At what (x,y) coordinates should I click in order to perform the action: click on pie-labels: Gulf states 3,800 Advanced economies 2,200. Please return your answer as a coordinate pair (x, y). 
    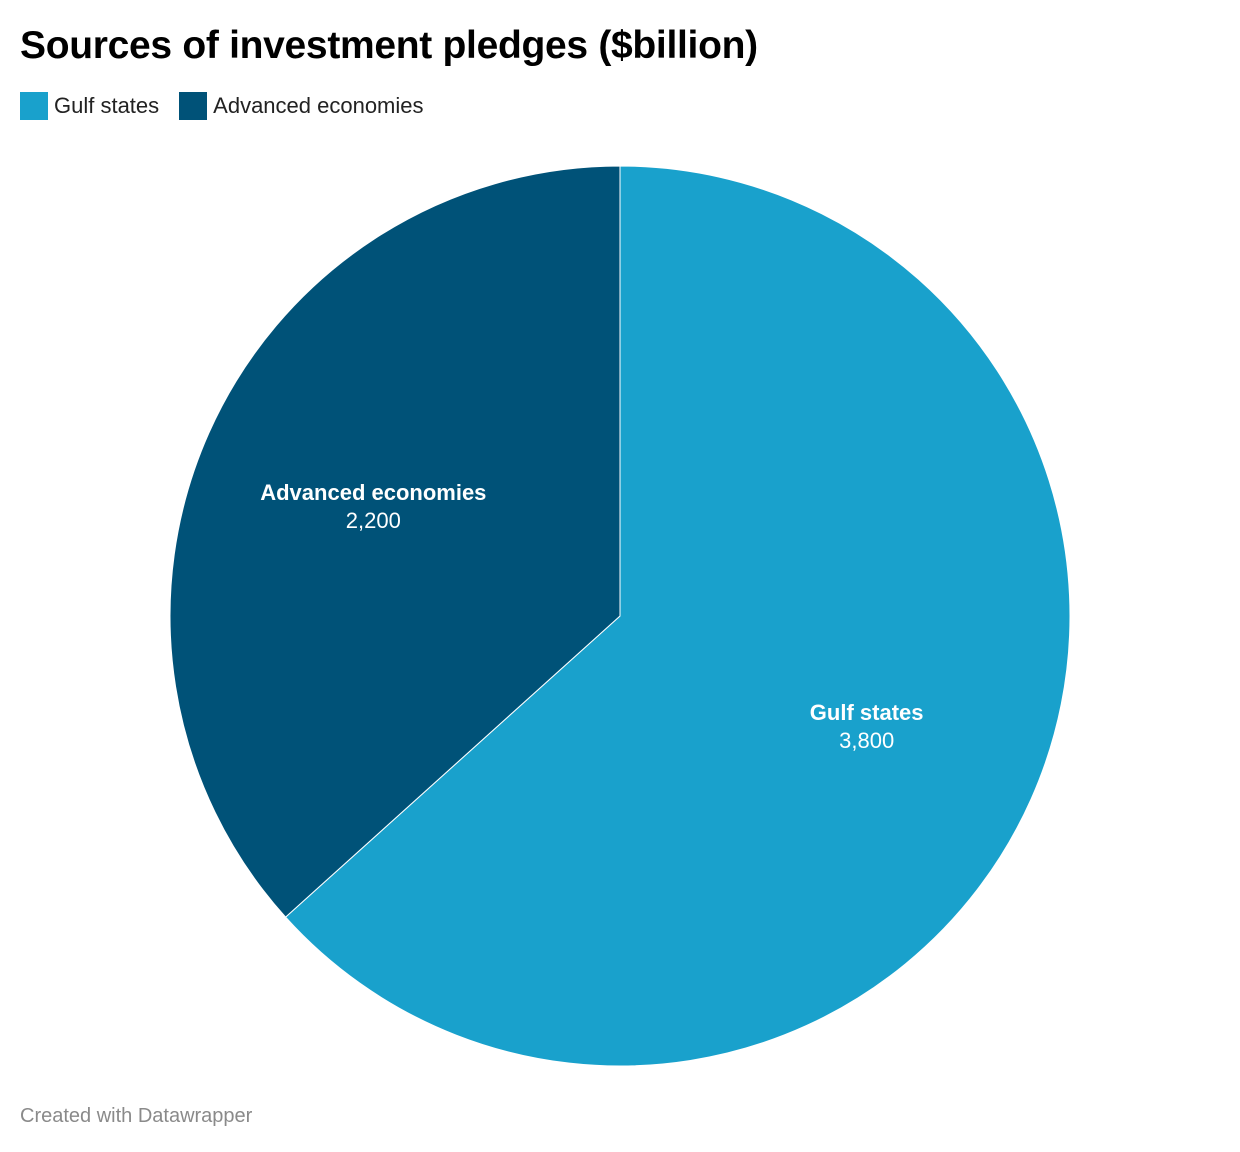
    Looking at the image, I should click on (591, 616).